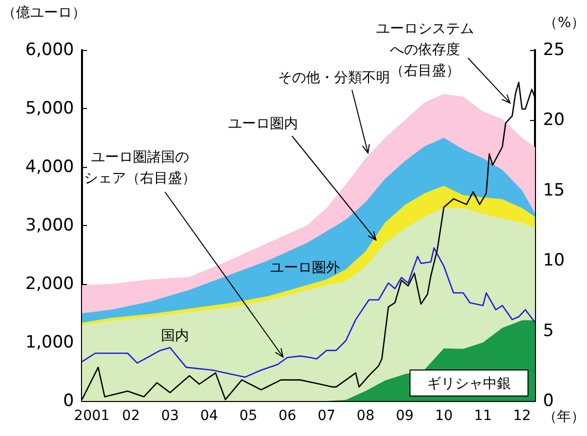  What do you see at coordinates (140, 168) in the screenshot?
I see `text: ユーロ圏諸国のシェア（右目盛）` at bounding box center [140, 168].